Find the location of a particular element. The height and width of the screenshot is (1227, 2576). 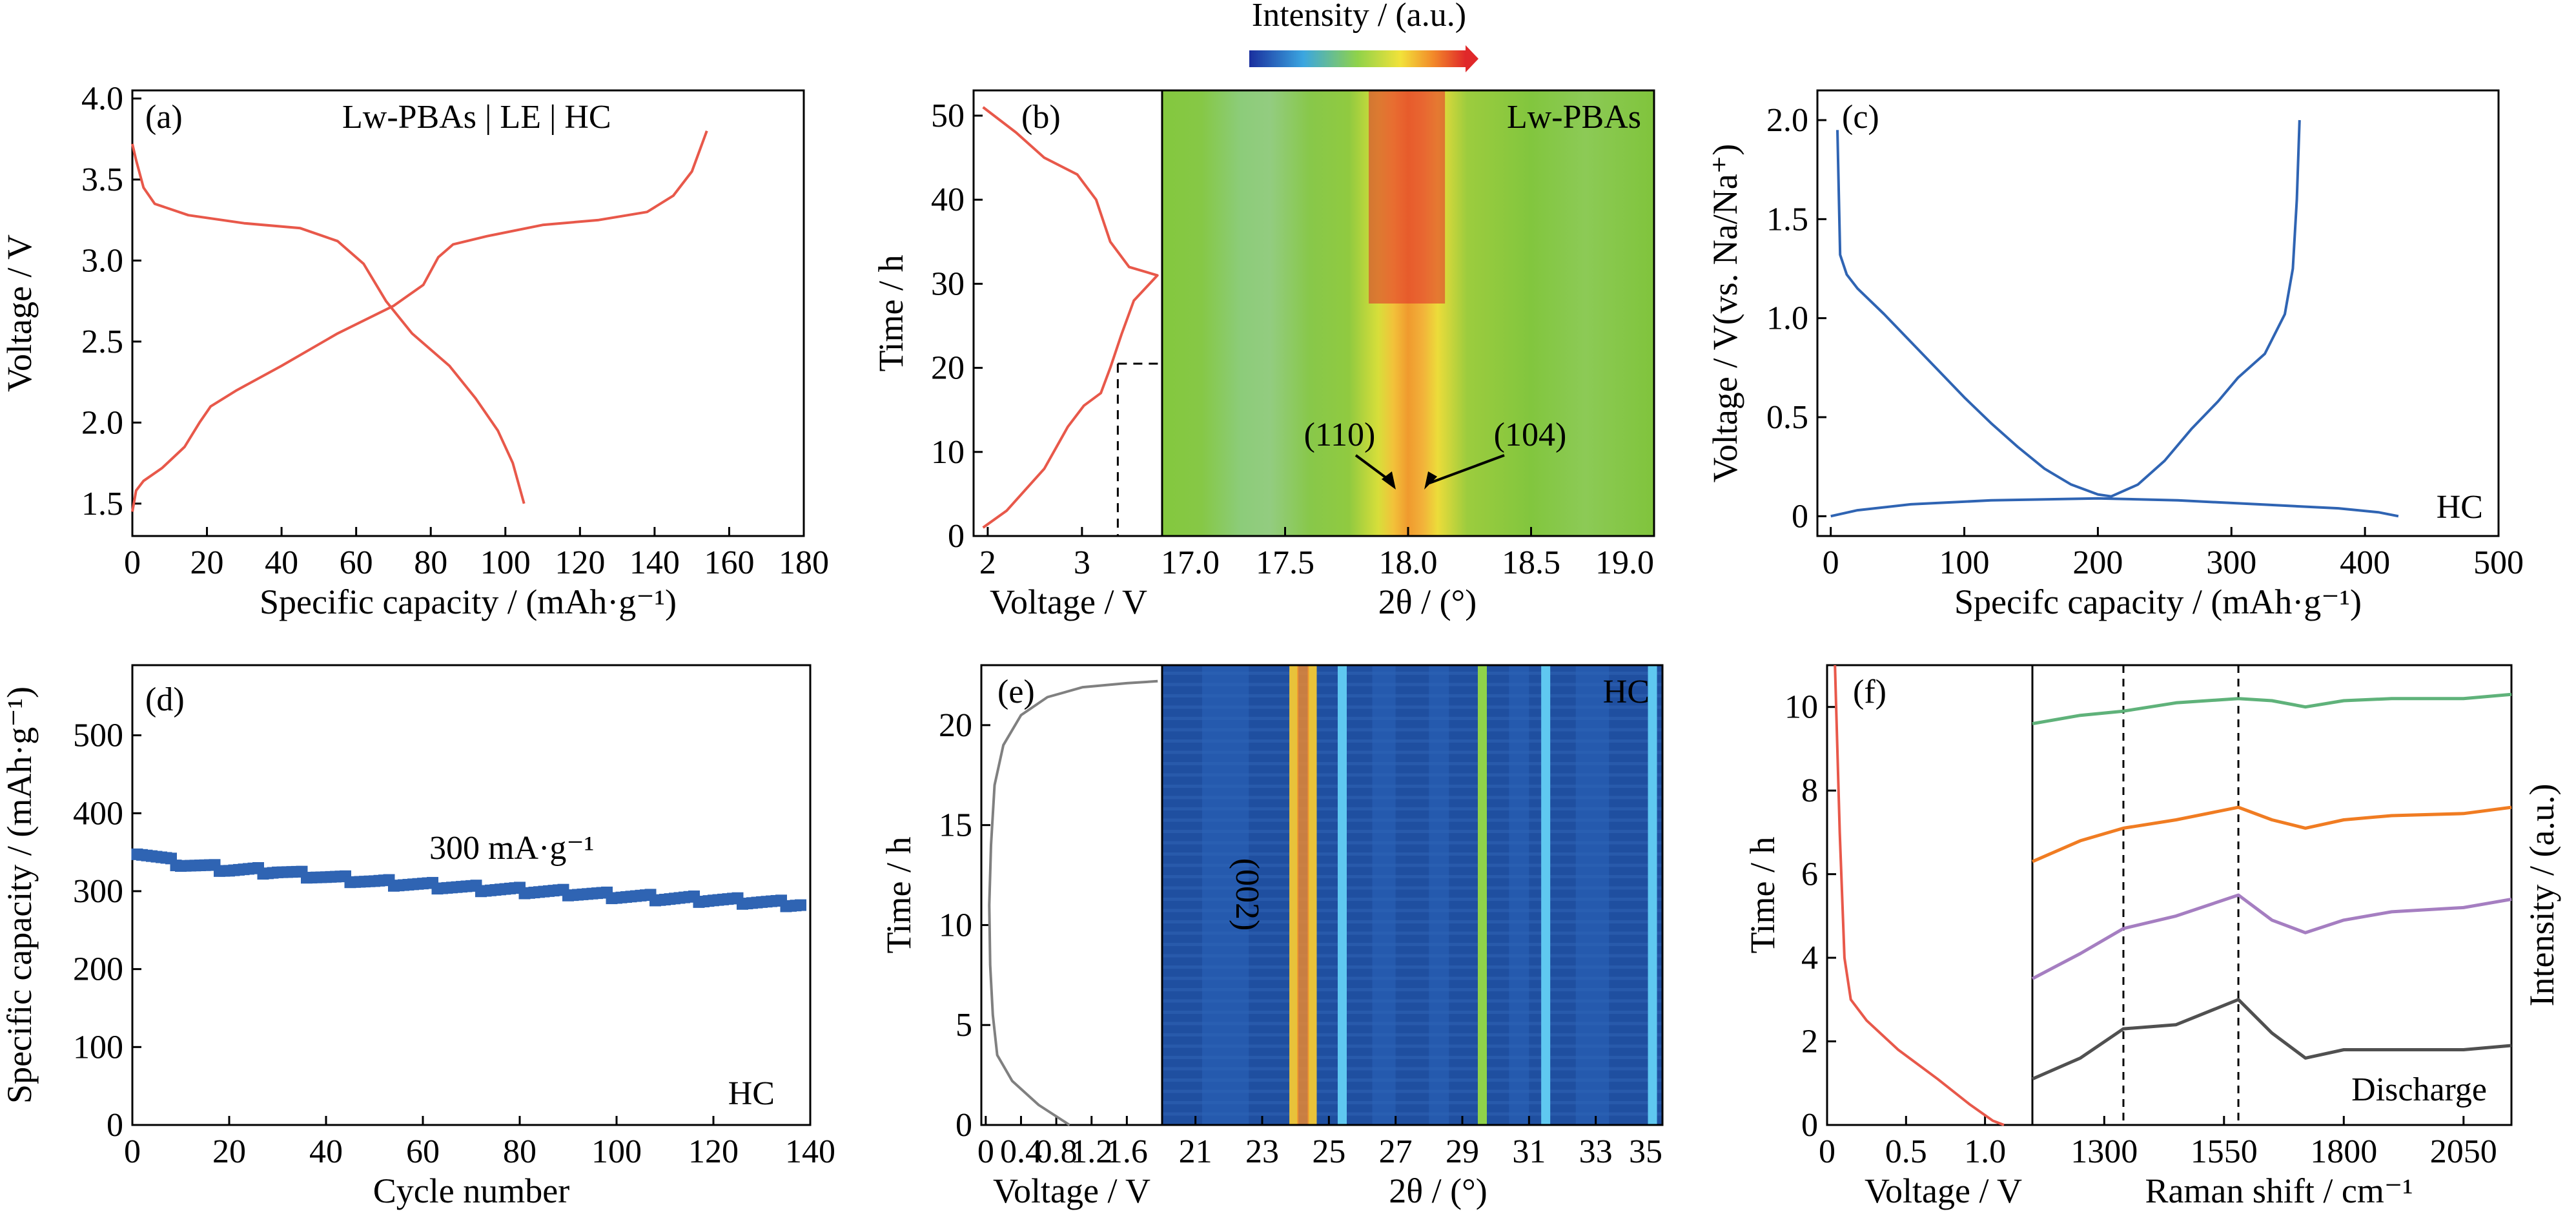

panel-f: 0 0.5 1.0 0 2 4 6 8 10 (f) Voltage / V Time / h is located at coordinates (1889, 937).